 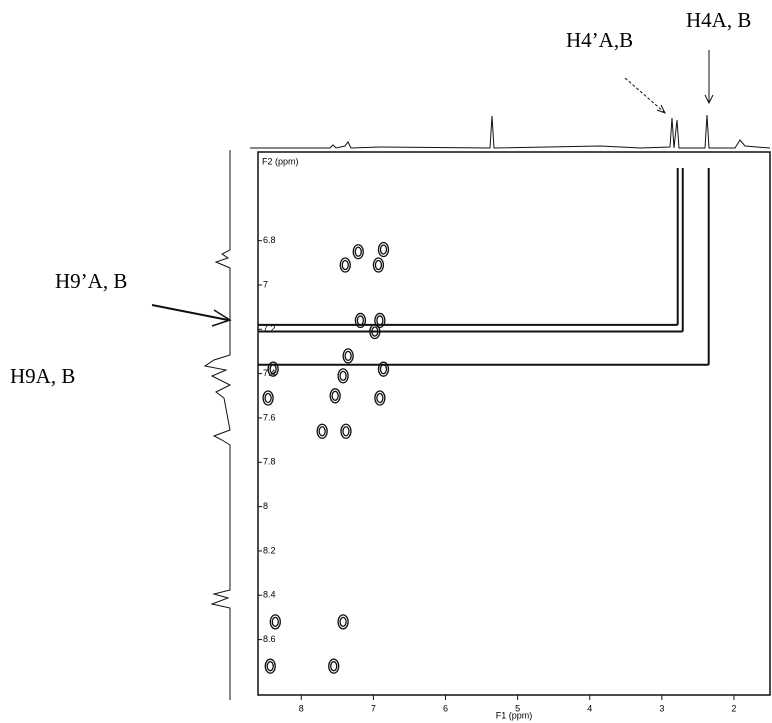 I want to click on f1-projection, so click(x=510, y=131).